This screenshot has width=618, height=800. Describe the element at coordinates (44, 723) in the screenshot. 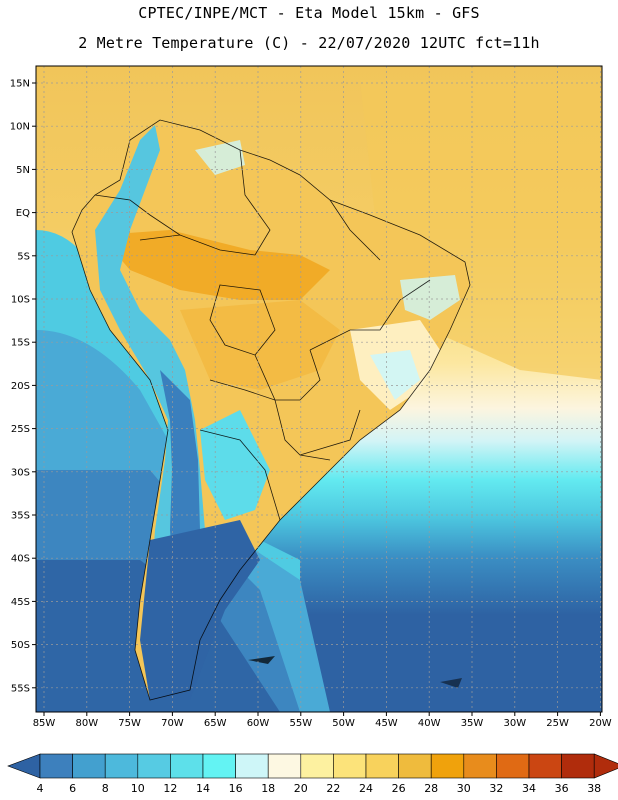

I see `lon-label: 85W` at that location.